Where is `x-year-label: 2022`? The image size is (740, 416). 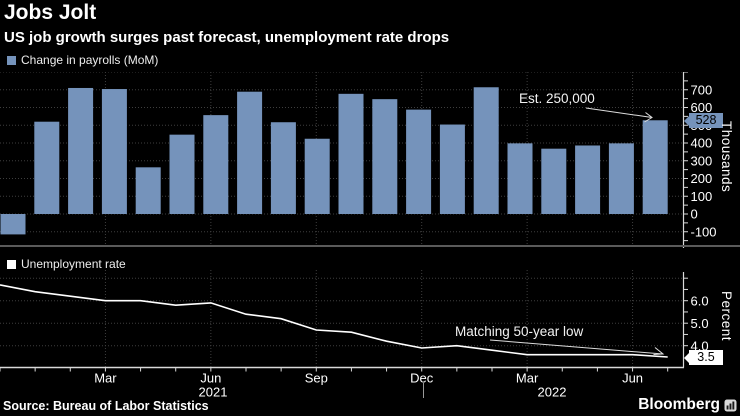
x-year-label: 2022 is located at coordinates (552, 392).